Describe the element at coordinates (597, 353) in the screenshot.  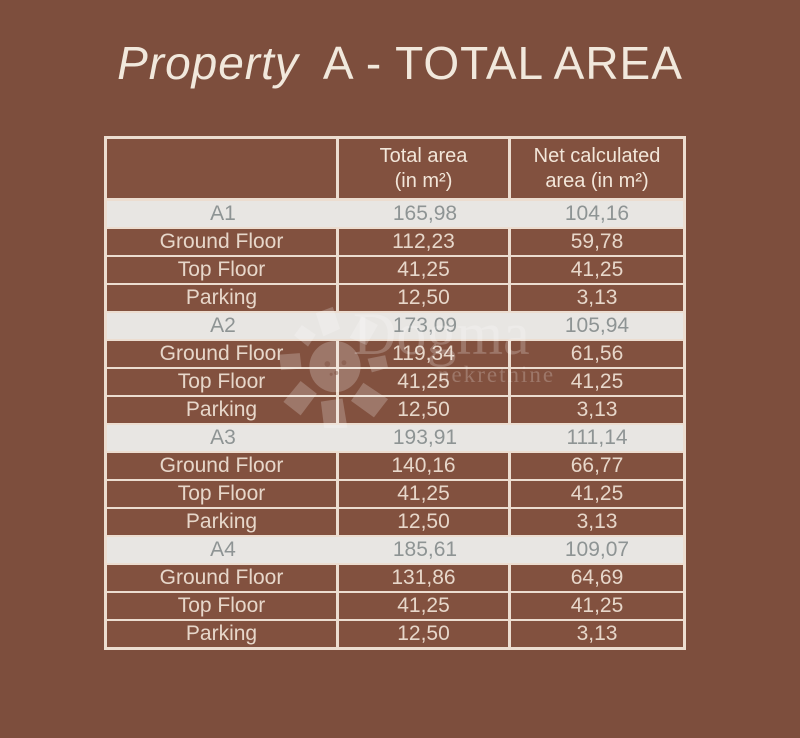
I see `net-area-cell: 61,56` at that location.